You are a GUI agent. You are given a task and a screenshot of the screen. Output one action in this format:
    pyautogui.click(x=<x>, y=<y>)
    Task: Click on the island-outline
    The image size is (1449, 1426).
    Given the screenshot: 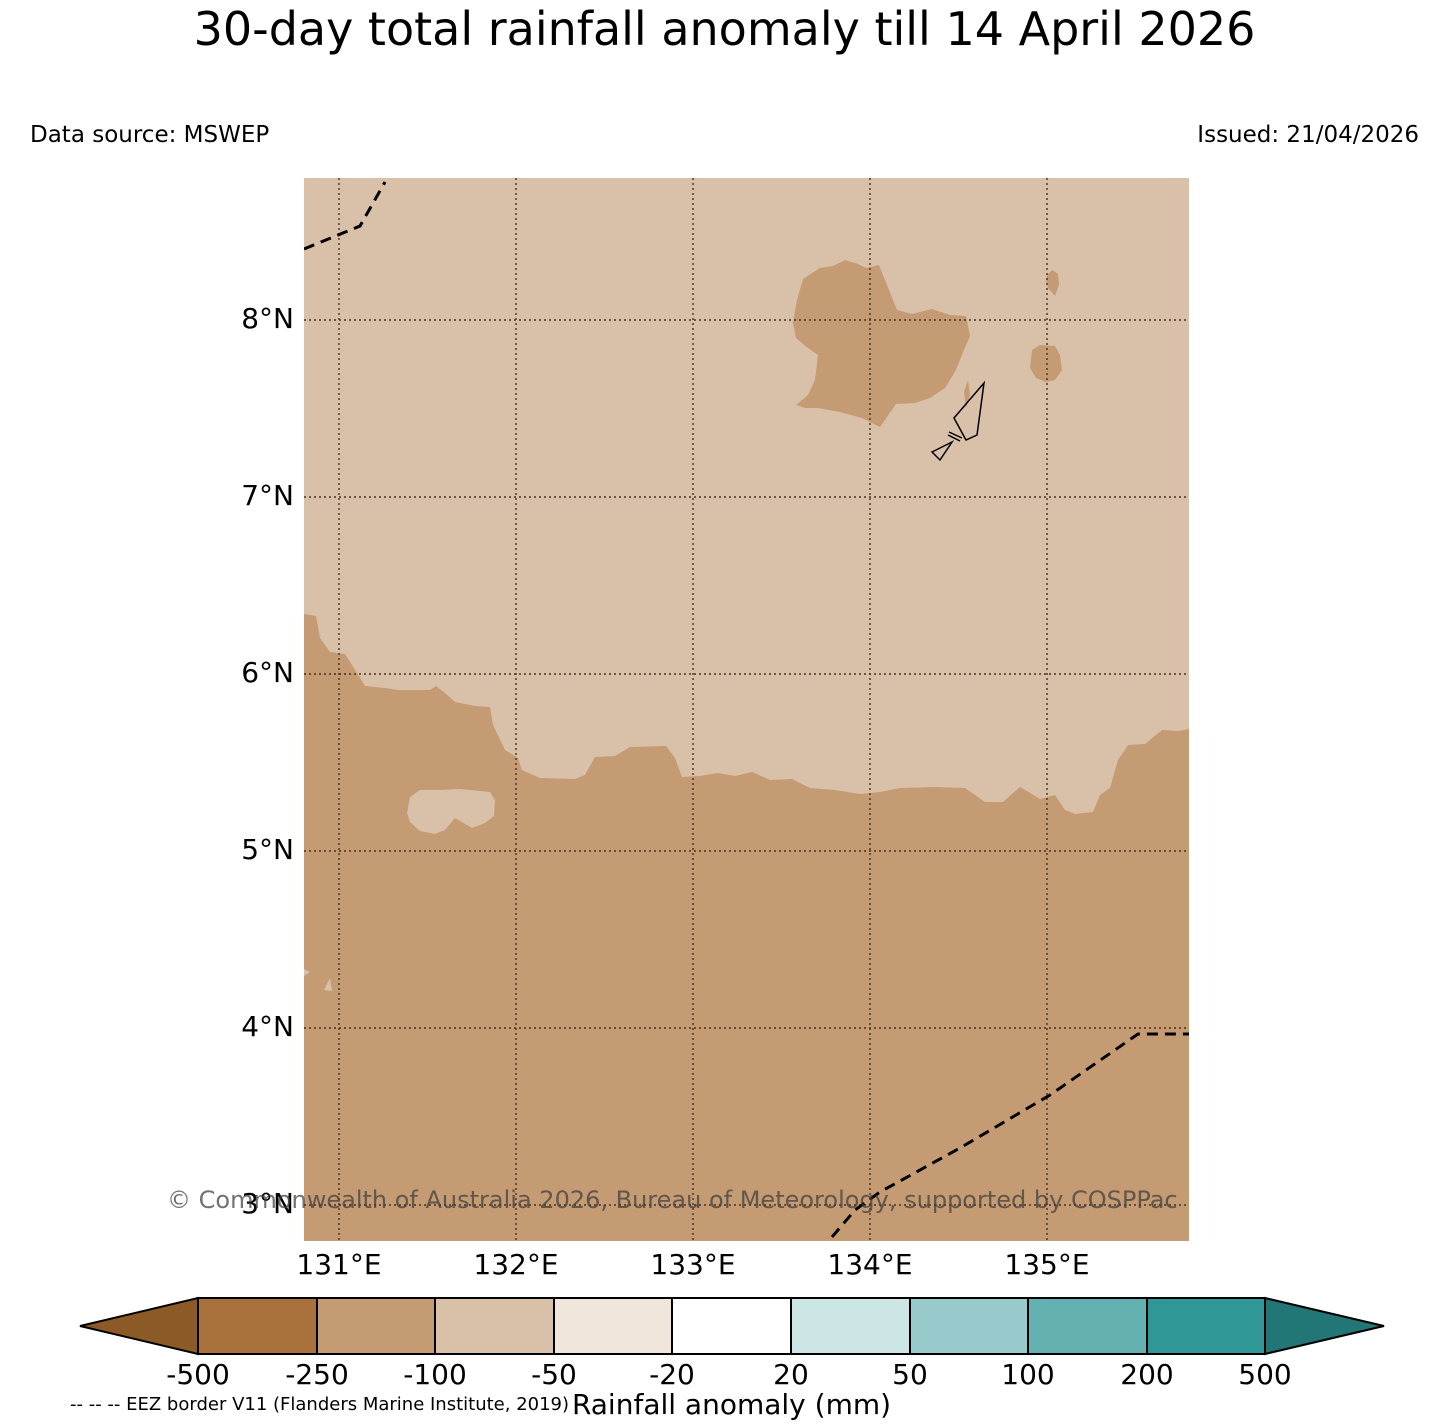 What is the action you would take?
    pyautogui.click(x=958, y=421)
    